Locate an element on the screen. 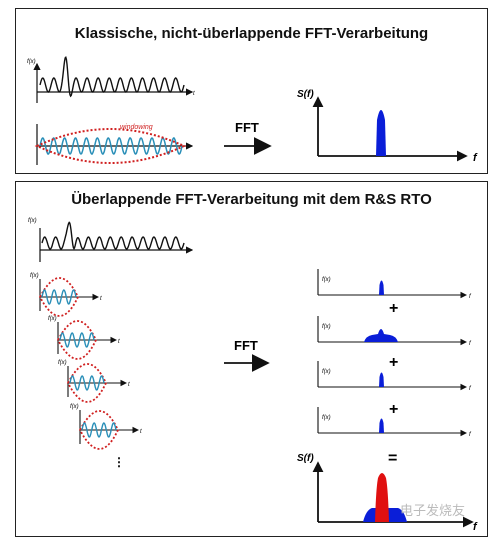 This screenshot has width=500, height=547. bottom-signal-plot: f(x) is located at coordinates (111, 240).